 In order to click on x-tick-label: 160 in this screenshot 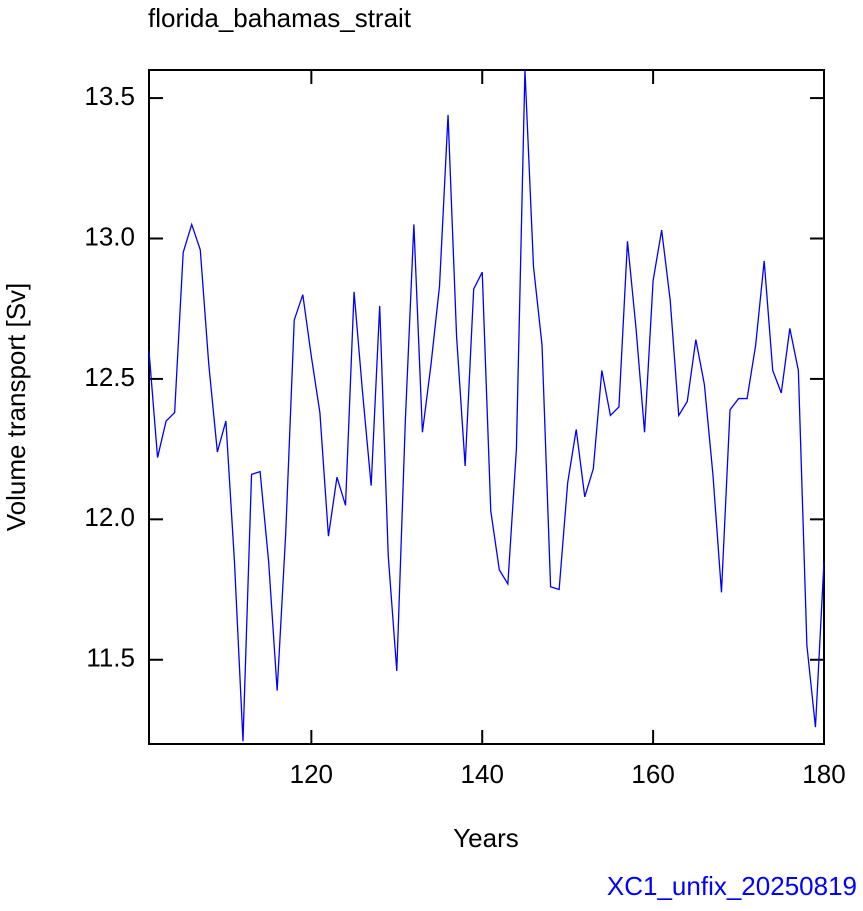, I will do `click(652, 774)`.